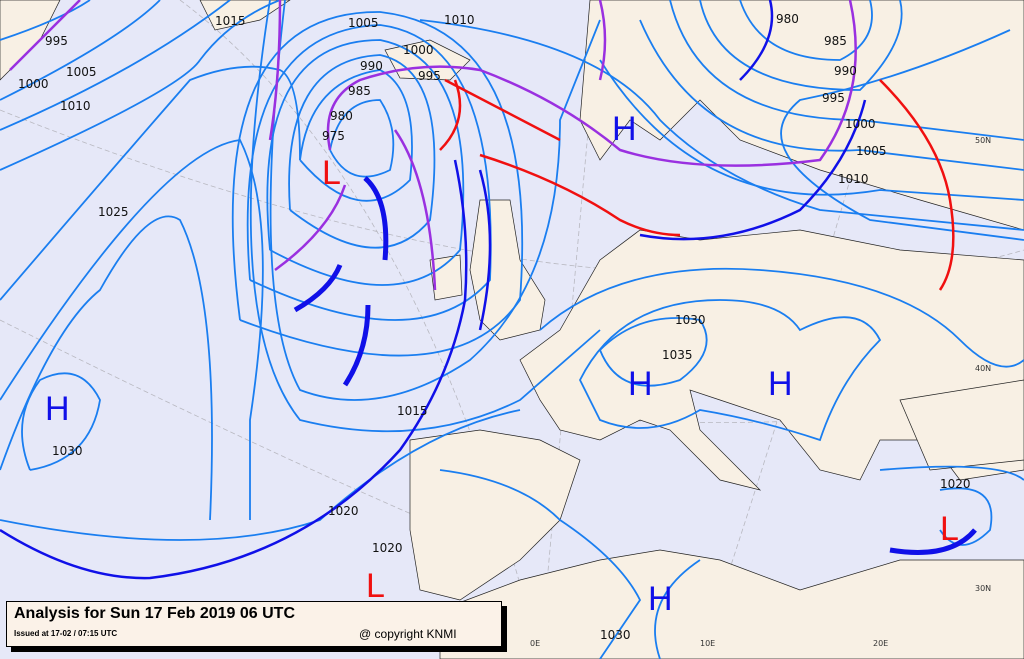 The width and height of the screenshot is (1024, 659). What do you see at coordinates (983, 588) in the screenshot?
I see `geo-mark: 30N` at bounding box center [983, 588].